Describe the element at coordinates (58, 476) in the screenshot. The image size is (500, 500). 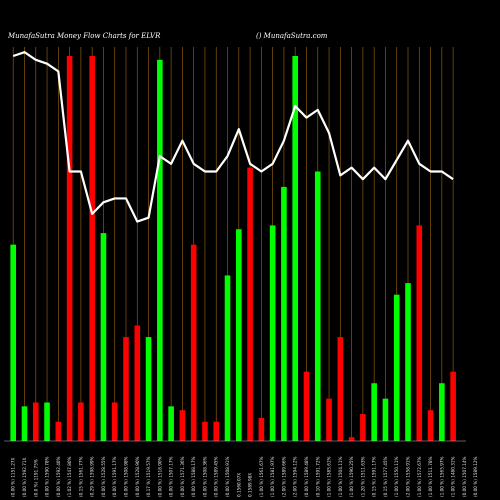
I see `x-tick-label: (0.00 %) 1592.40%` at that location.